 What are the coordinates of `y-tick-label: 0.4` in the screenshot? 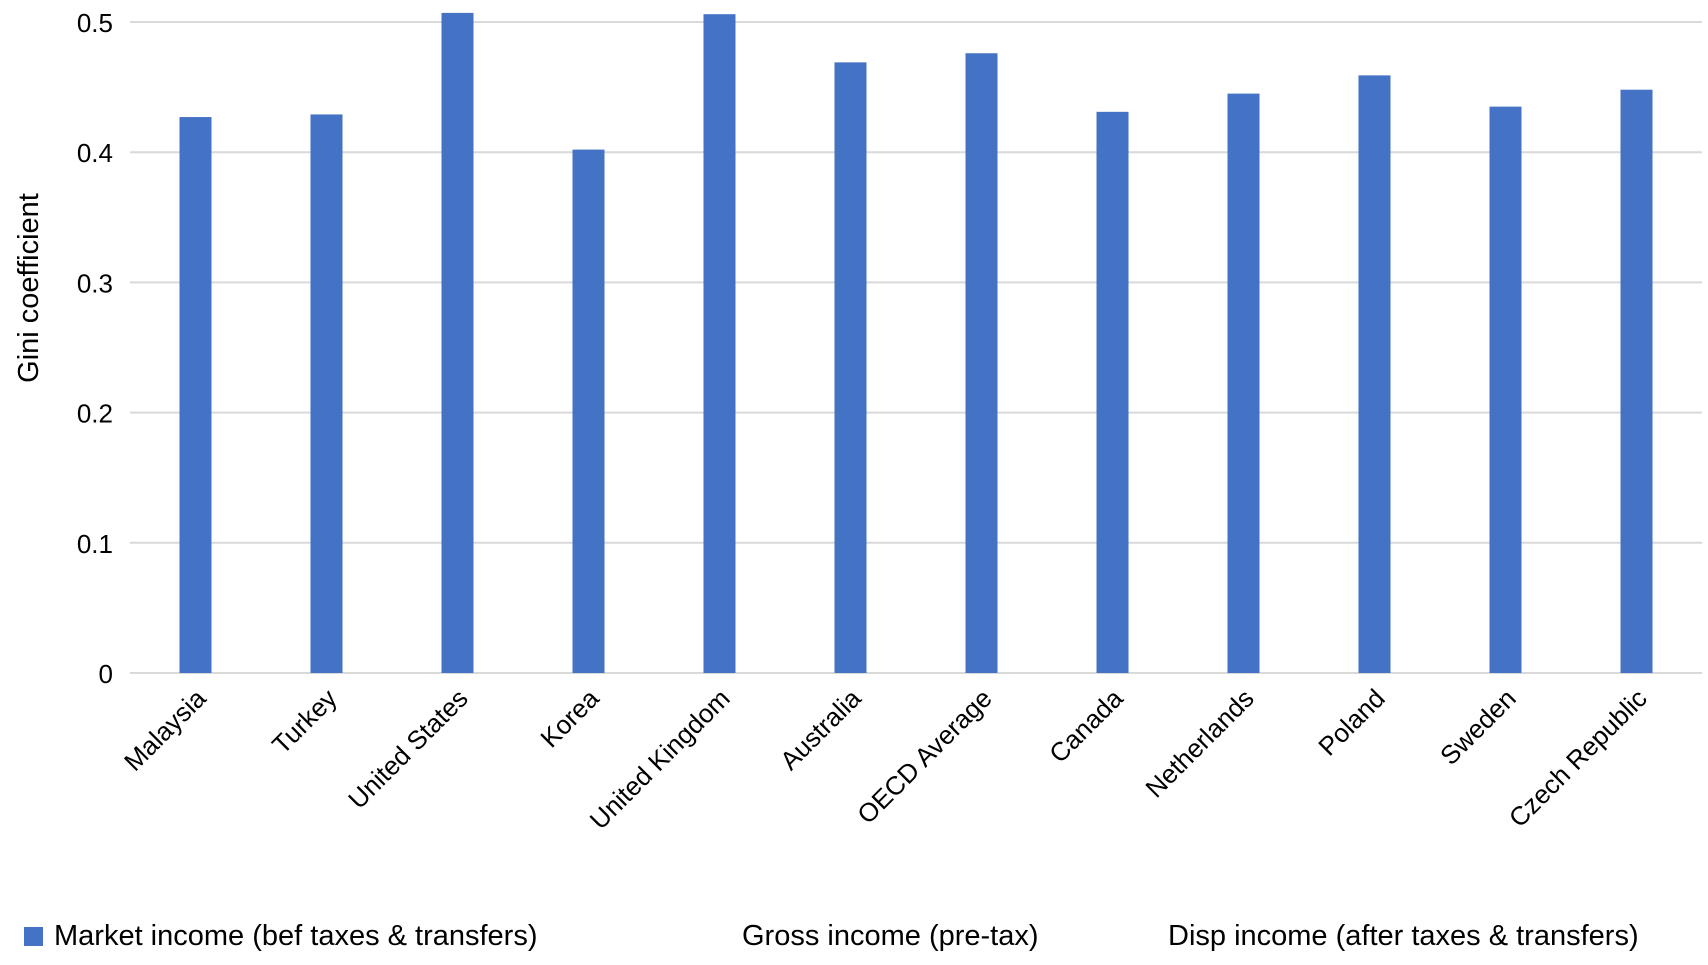 It's located at (95, 153).